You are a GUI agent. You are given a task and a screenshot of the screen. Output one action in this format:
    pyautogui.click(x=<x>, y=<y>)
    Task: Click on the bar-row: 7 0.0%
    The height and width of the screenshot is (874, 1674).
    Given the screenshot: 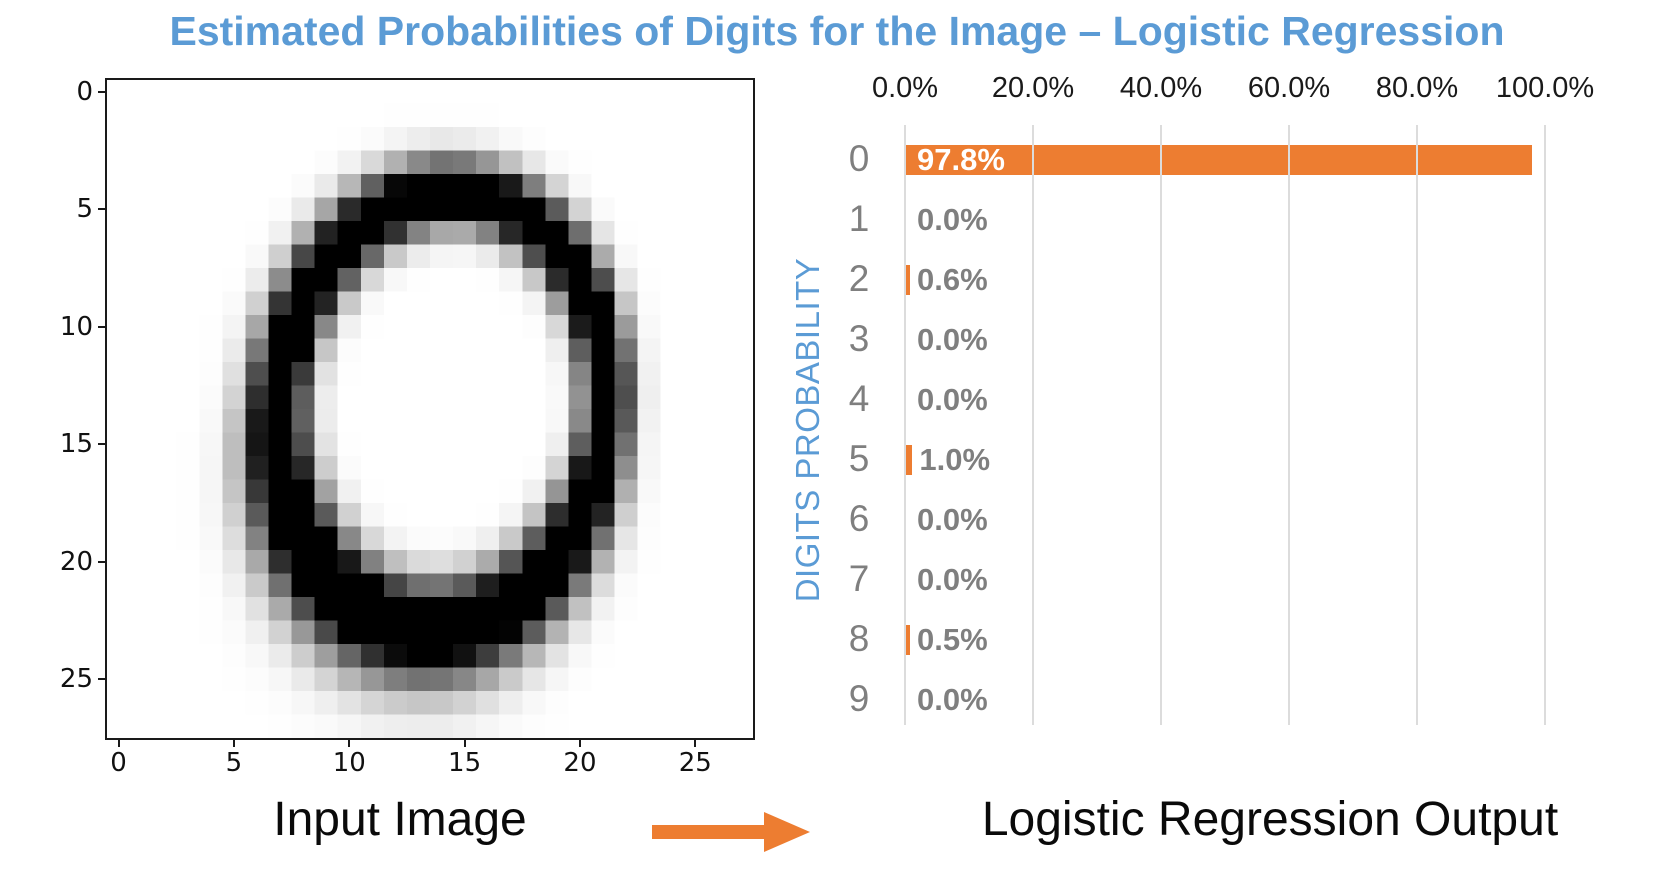 What is the action you would take?
    pyautogui.click(x=1197, y=580)
    